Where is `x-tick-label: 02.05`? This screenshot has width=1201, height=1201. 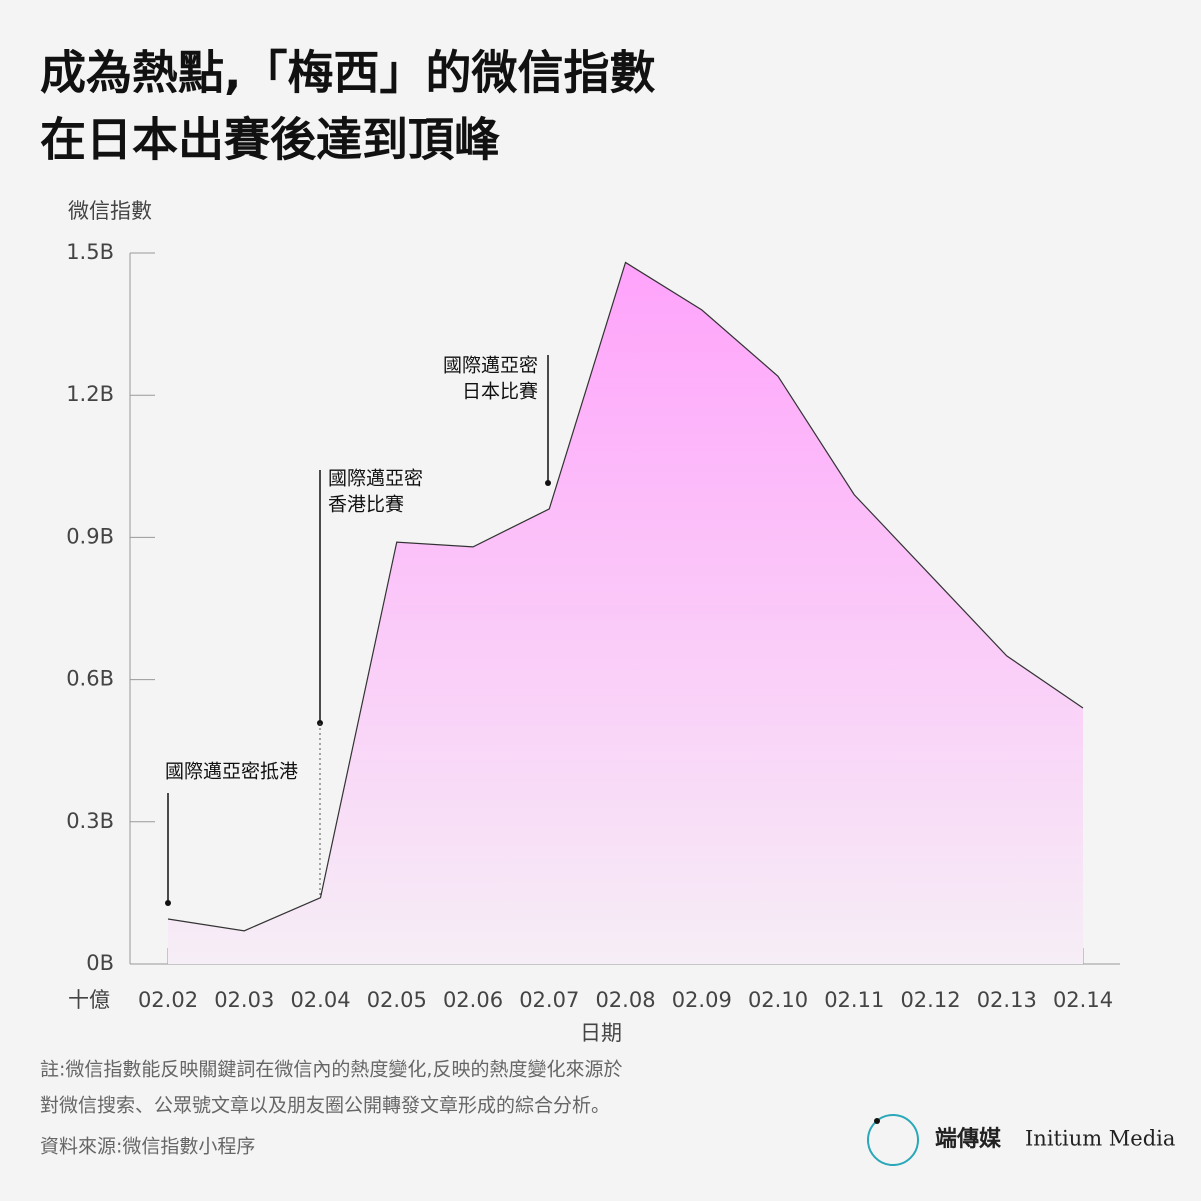 x-tick-label: 02.05 is located at coordinates (397, 1000).